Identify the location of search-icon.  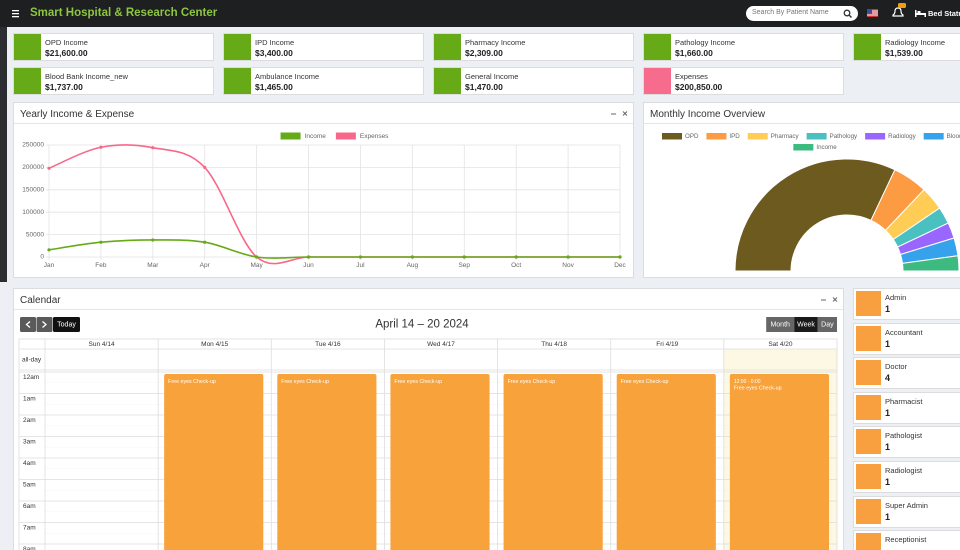
(847, 13).